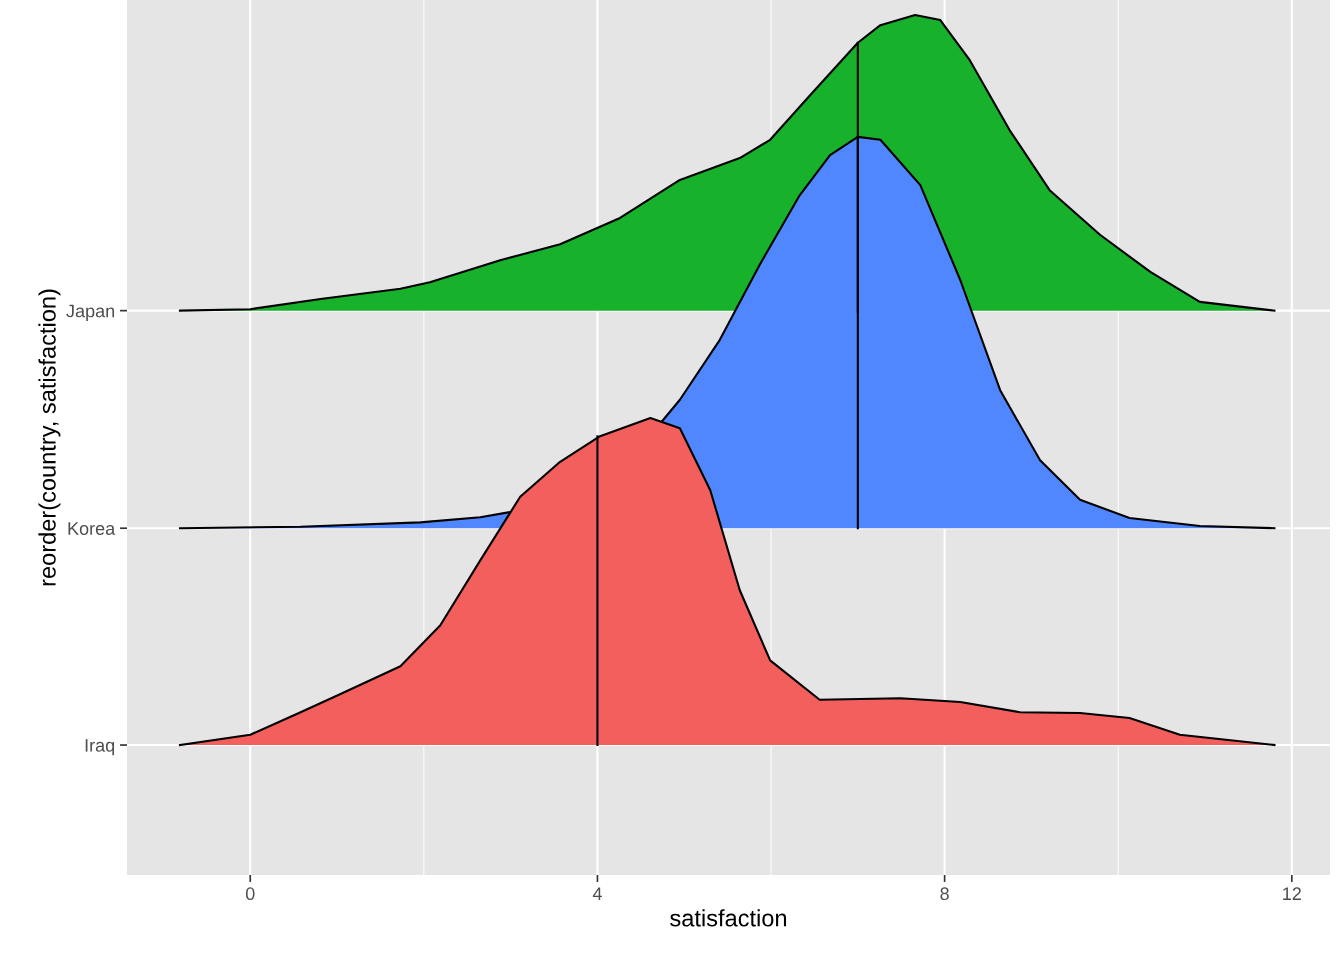 This screenshot has height=960, width=1344. I want to click on x-tick-label: 4, so click(597, 893).